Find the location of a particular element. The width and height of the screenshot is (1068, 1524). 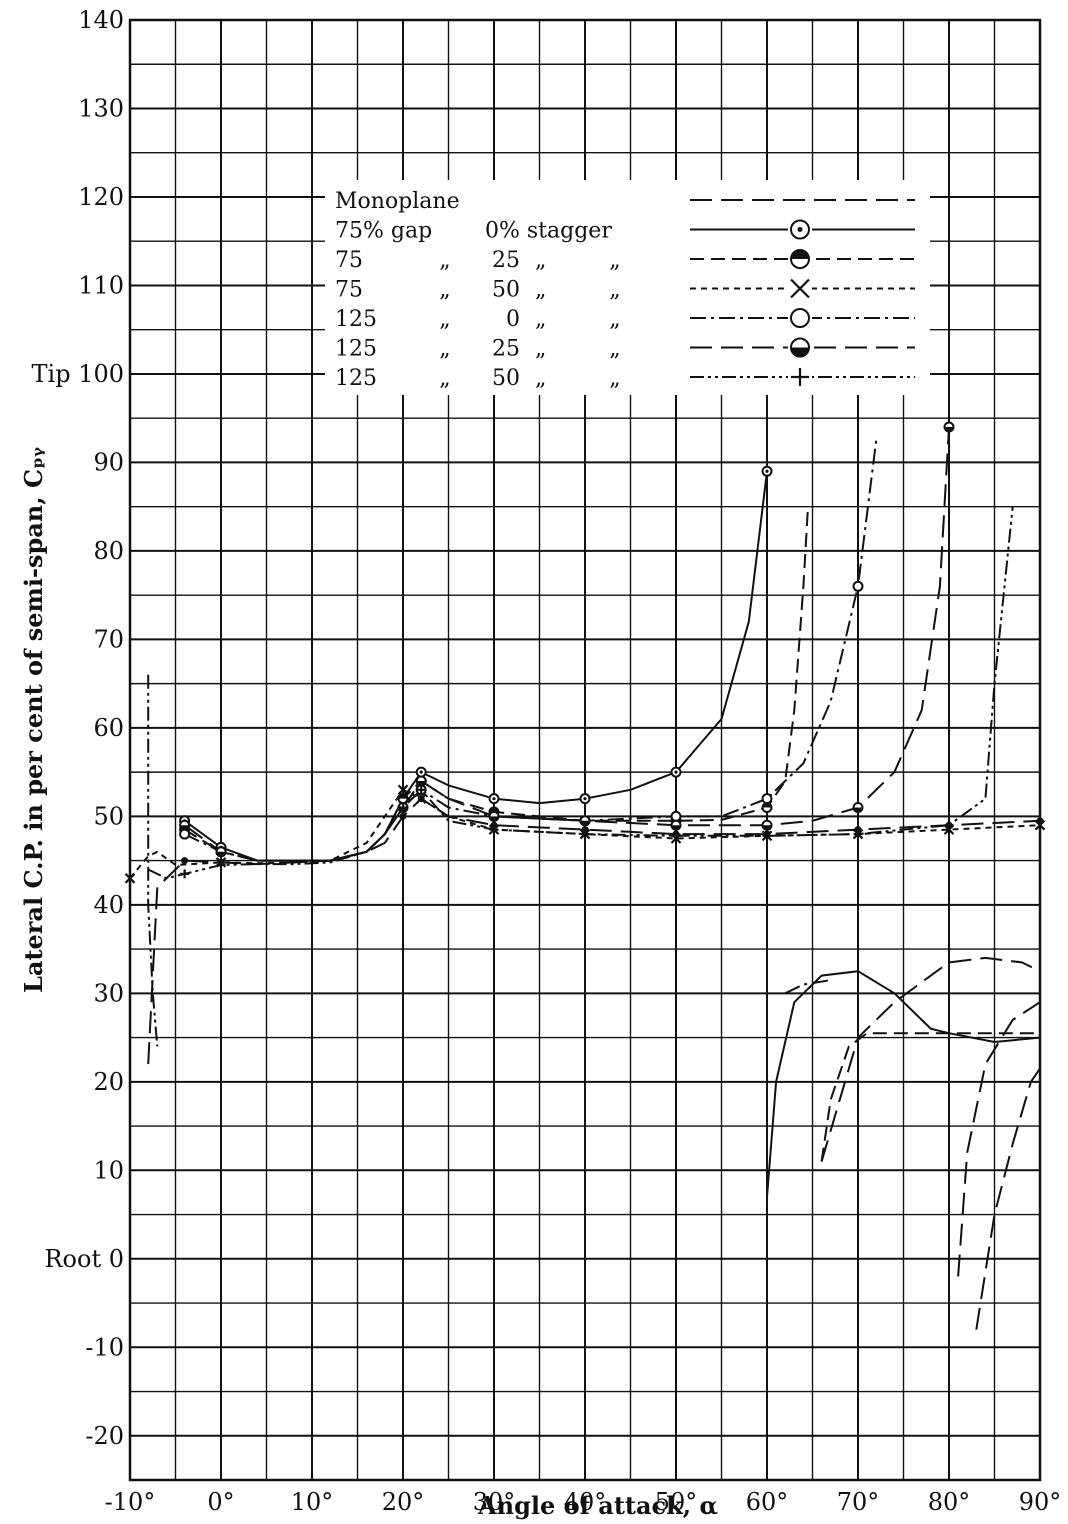

y-tick-label: 10 is located at coordinates (108, 1170).